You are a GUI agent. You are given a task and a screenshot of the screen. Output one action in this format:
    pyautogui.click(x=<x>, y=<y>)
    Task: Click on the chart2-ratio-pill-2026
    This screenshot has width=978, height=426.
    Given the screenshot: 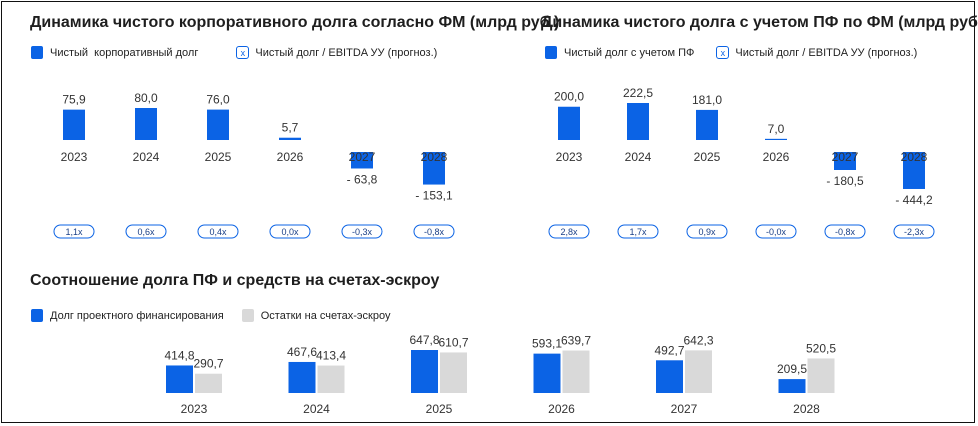 What is the action you would take?
    pyautogui.click(x=776, y=231)
    